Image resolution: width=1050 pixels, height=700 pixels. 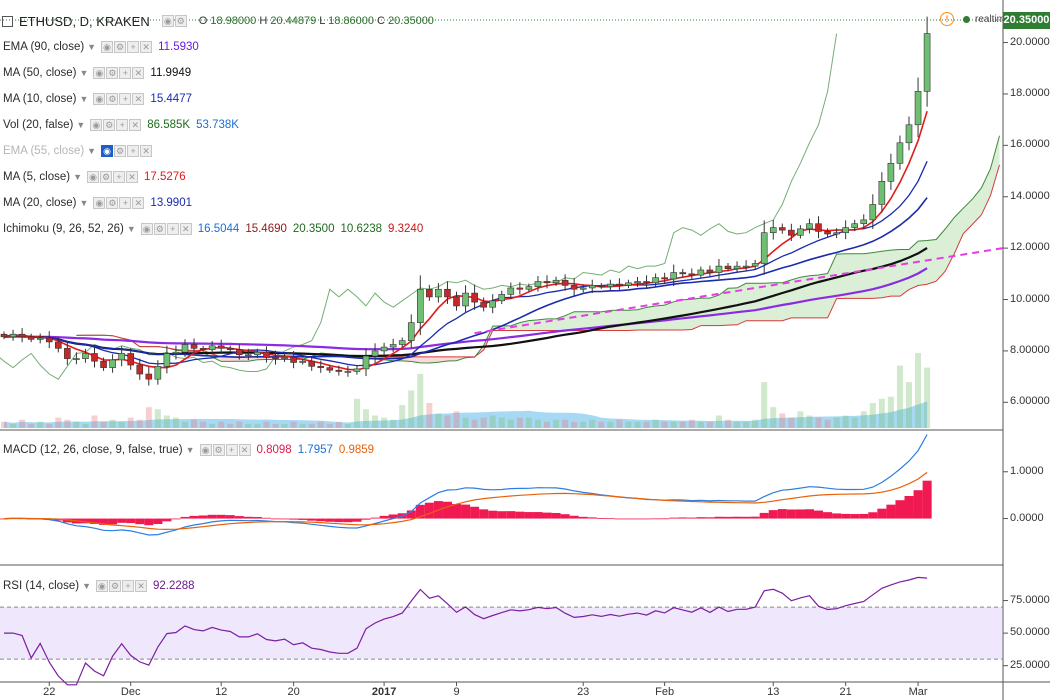 I want to click on time-axis-label: Mar, so click(x=918, y=692).